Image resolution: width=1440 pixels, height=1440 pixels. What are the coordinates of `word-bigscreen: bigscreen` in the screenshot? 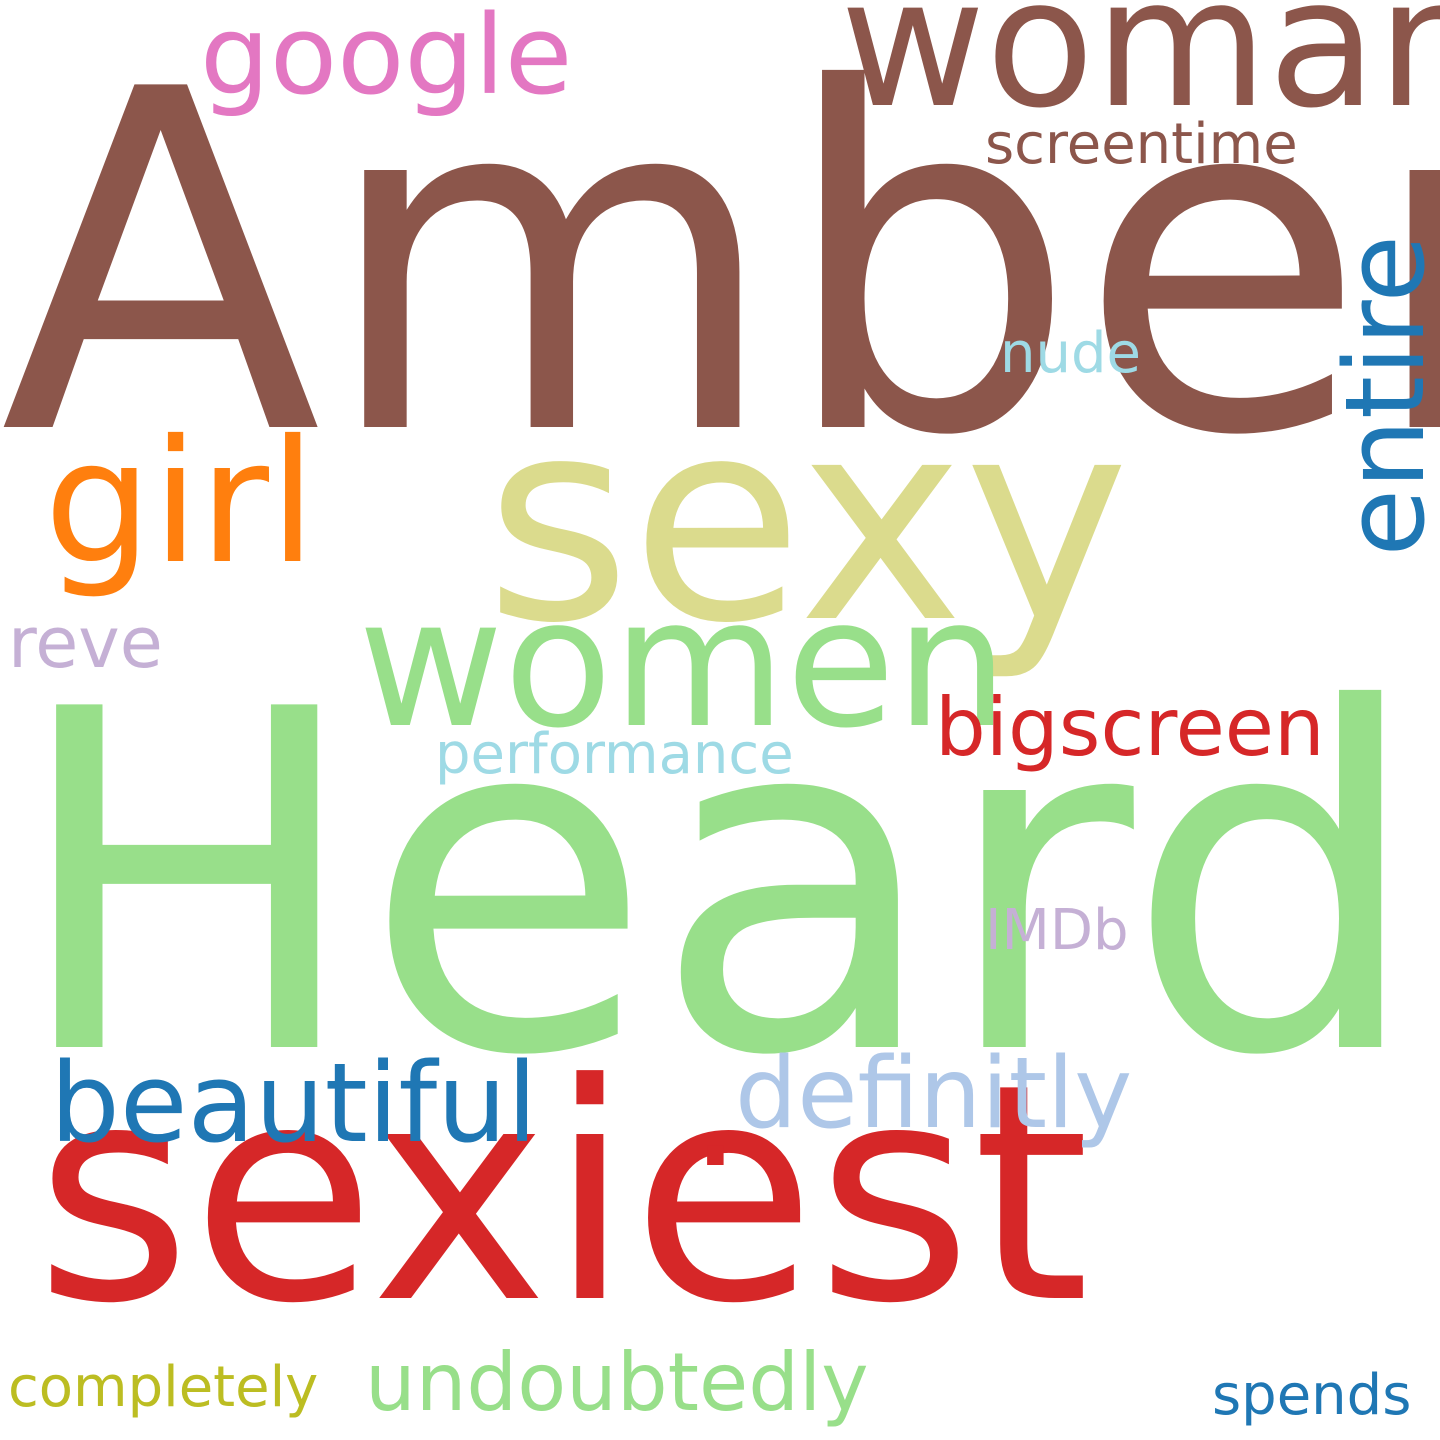 It's located at (1130, 727).